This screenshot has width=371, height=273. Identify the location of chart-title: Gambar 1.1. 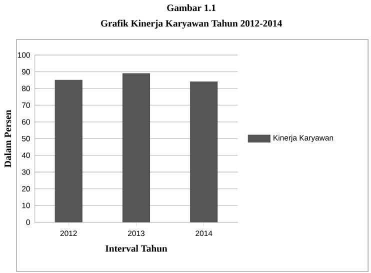
(191, 7).